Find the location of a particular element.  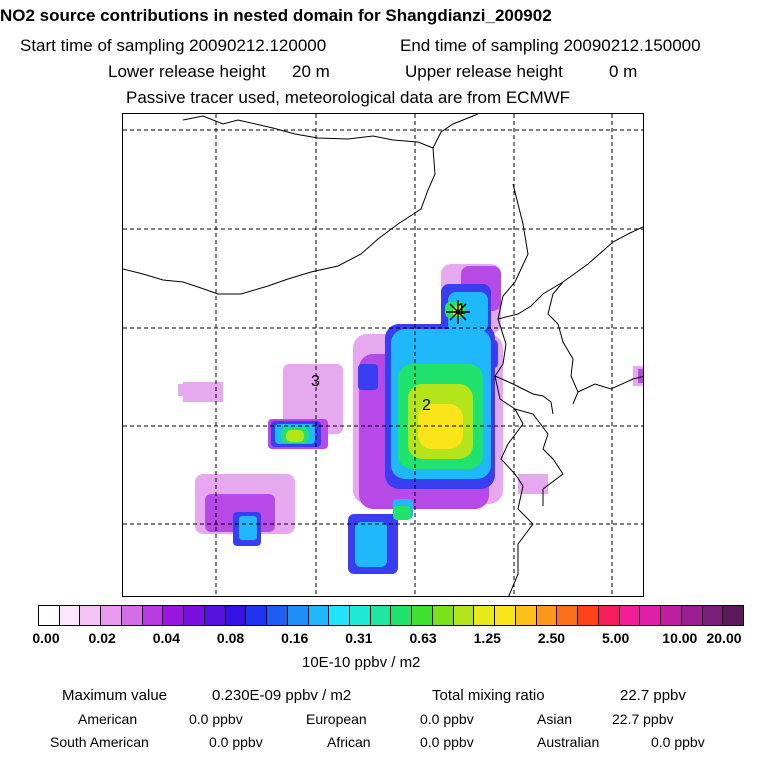

colorbar-tick-label: 5.00 is located at coordinates (616, 638).